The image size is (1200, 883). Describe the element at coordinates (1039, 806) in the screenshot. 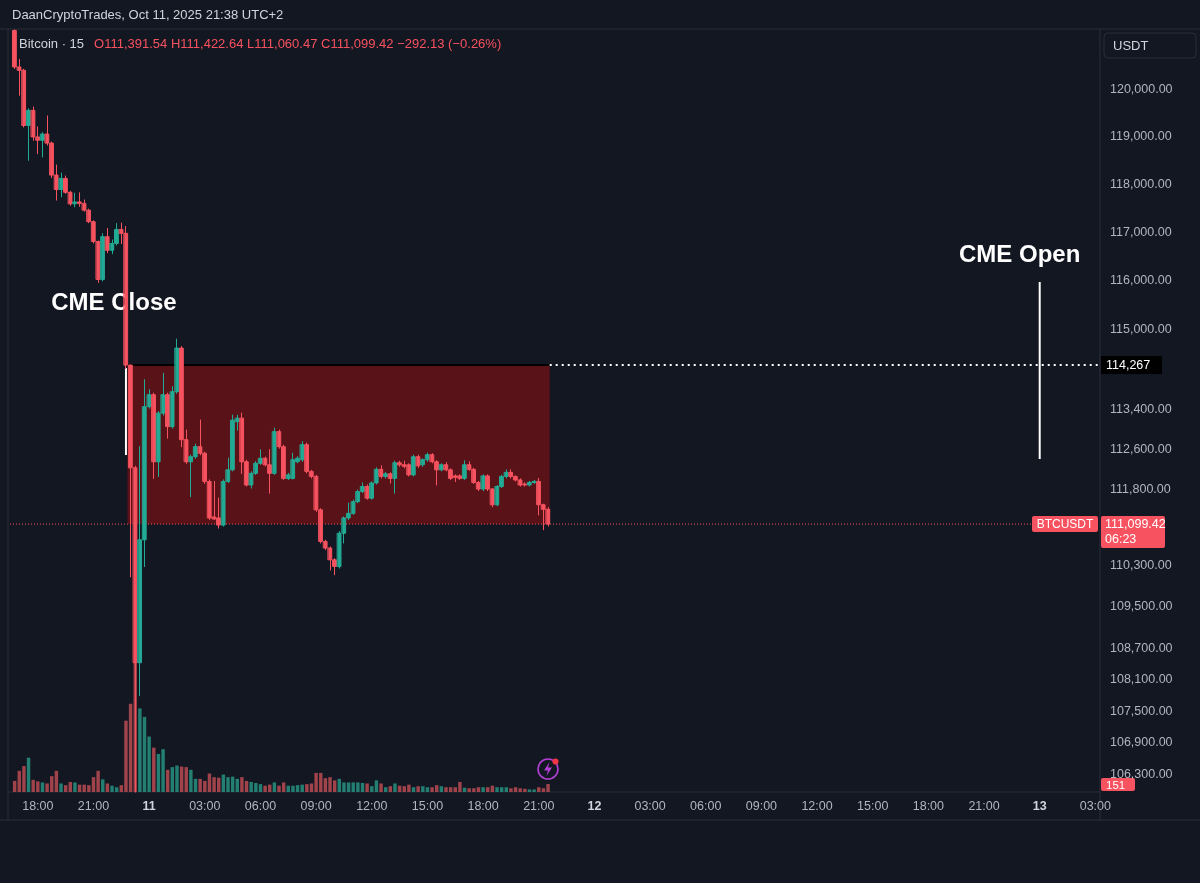

I see `x-tick-label: 13` at that location.